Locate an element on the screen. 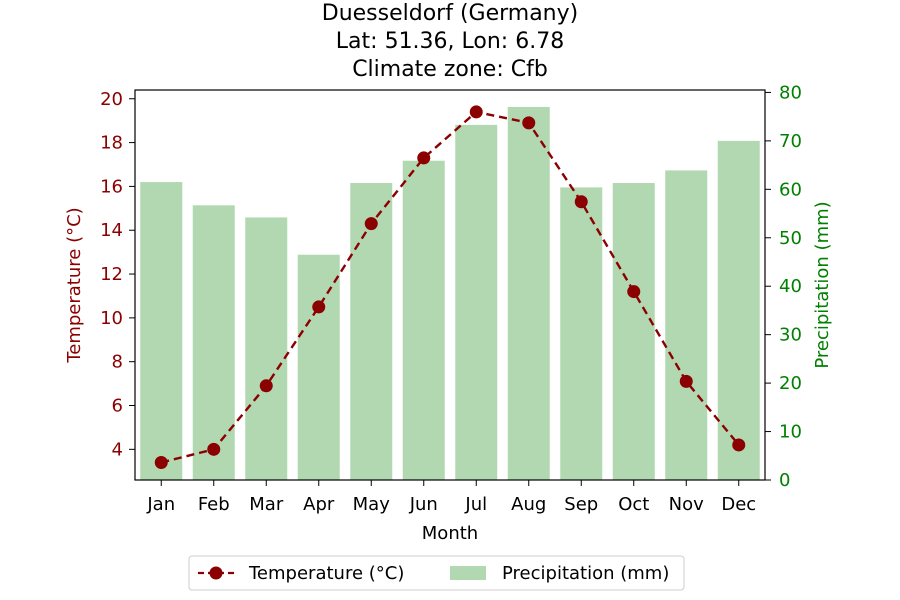 Image resolution: width=900 pixels, height=600 pixels. precipitation-bar-dec is located at coordinates (738, 310).